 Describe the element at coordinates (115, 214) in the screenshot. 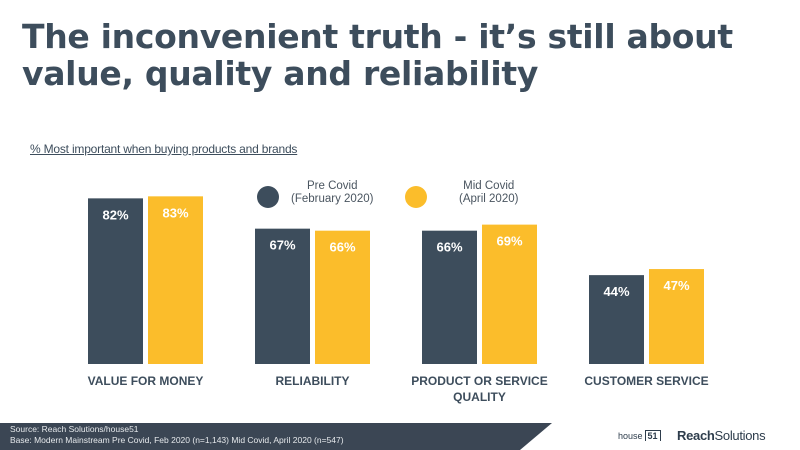

I see `data-label-pre-covid-0: 82%` at that location.